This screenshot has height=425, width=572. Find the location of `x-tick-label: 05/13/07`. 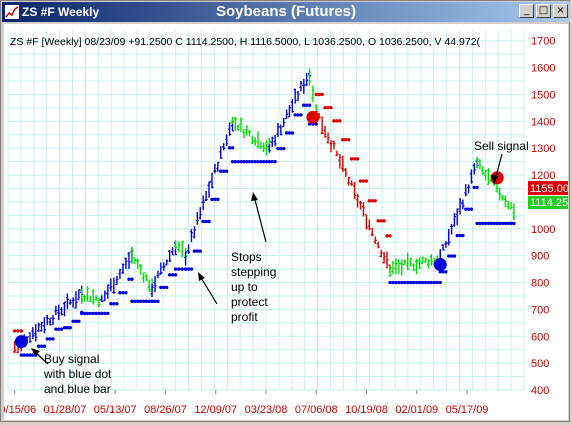

x-tick-label: 05/13/07 is located at coordinates (115, 410).